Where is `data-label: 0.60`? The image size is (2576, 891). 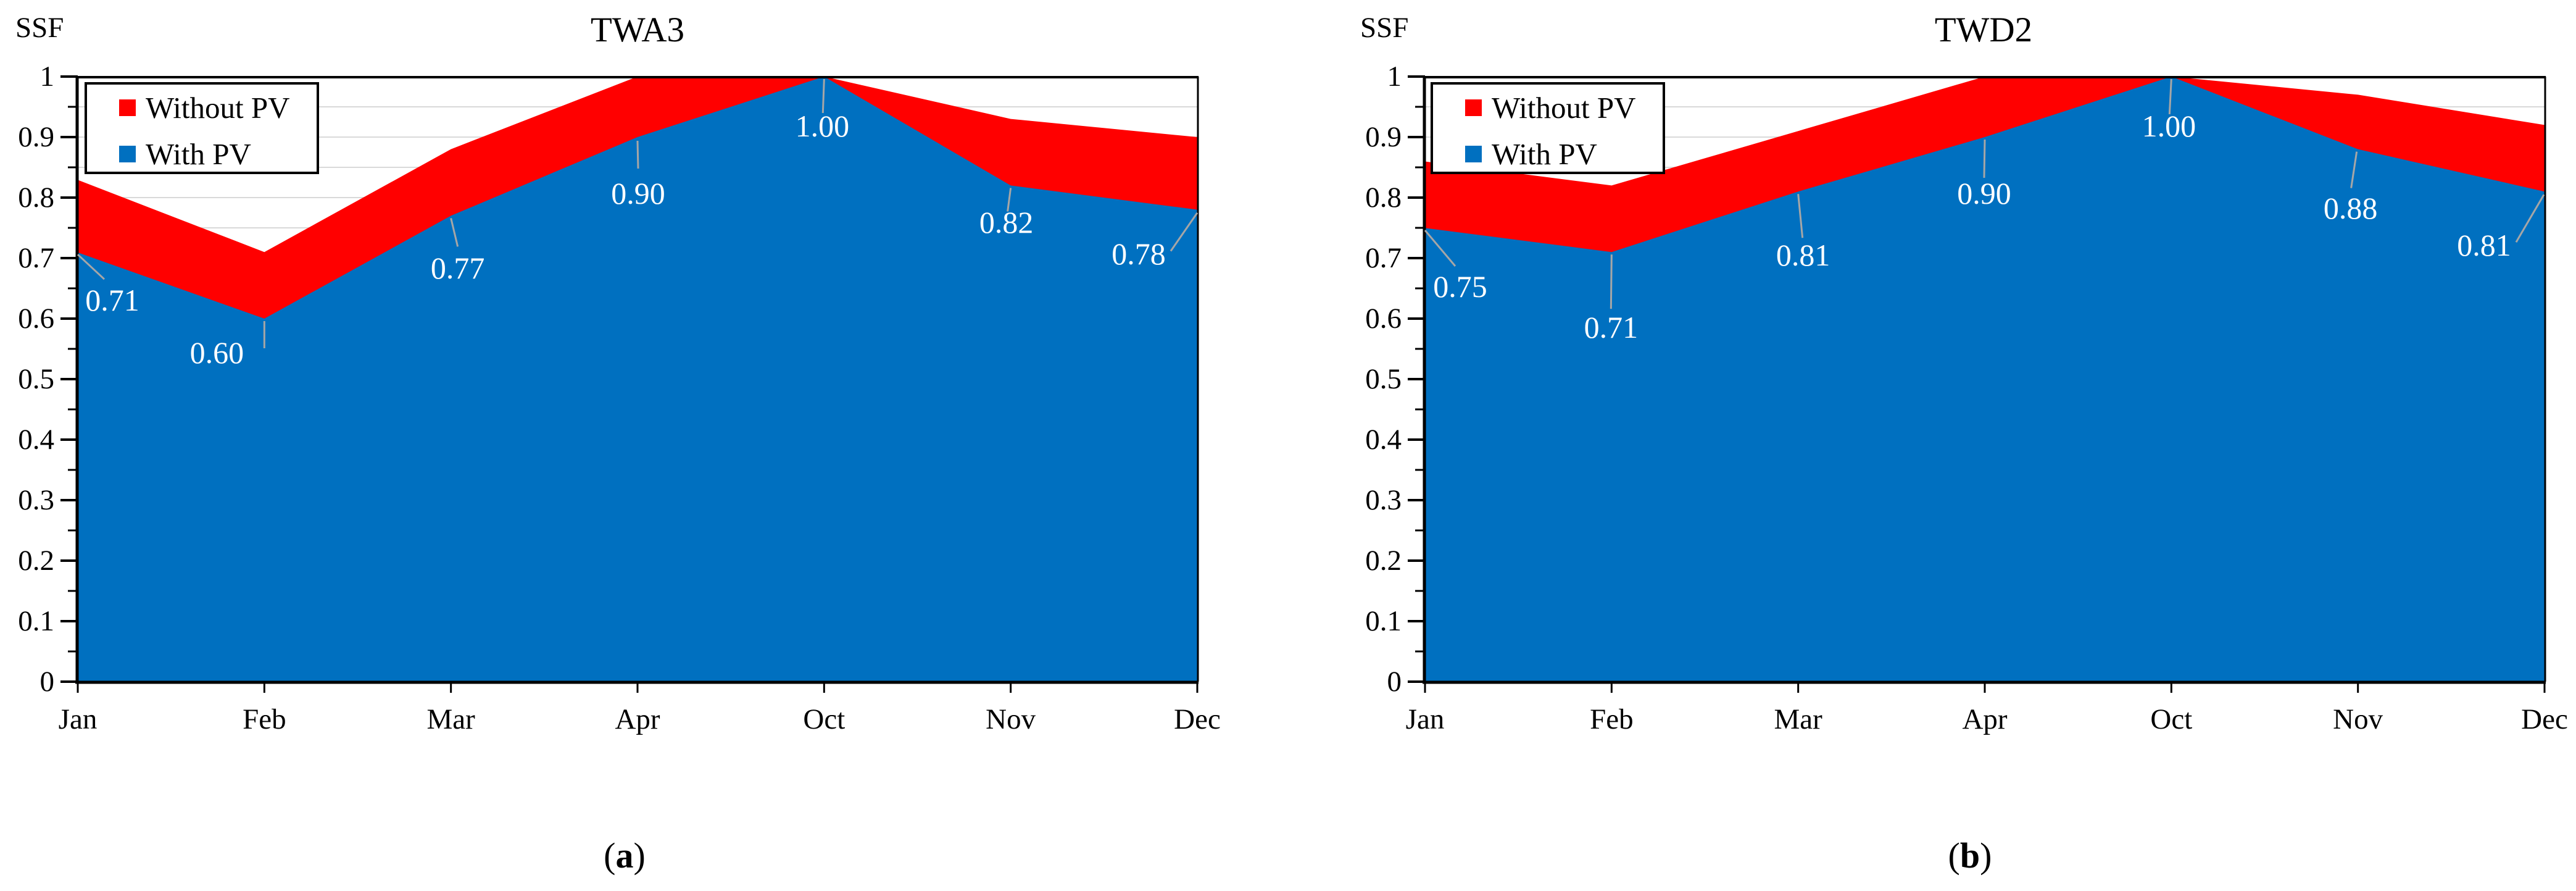 data-label: 0.60 is located at coordinates (217, 353).